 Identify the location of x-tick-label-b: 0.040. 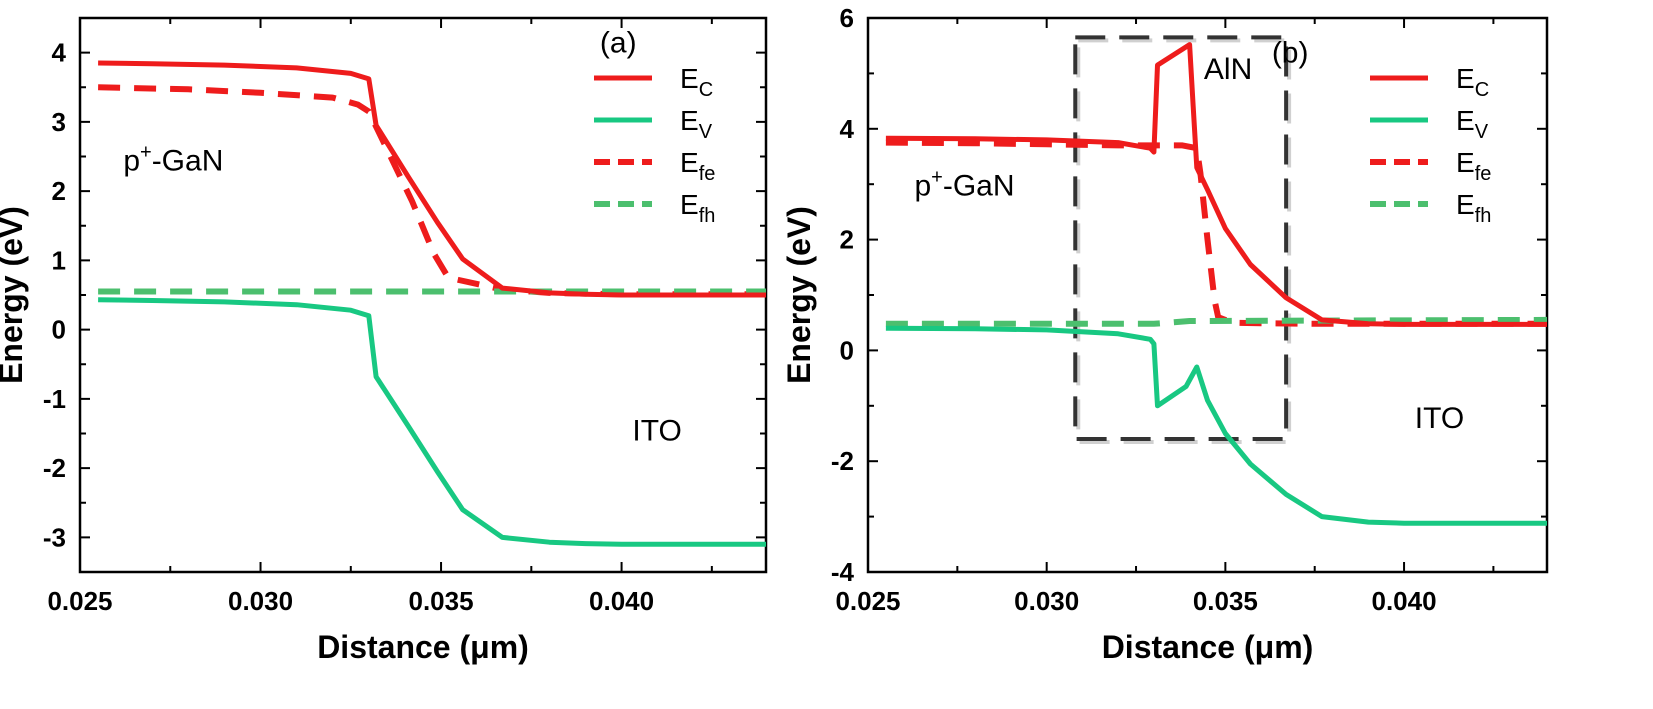
(1404, 601).